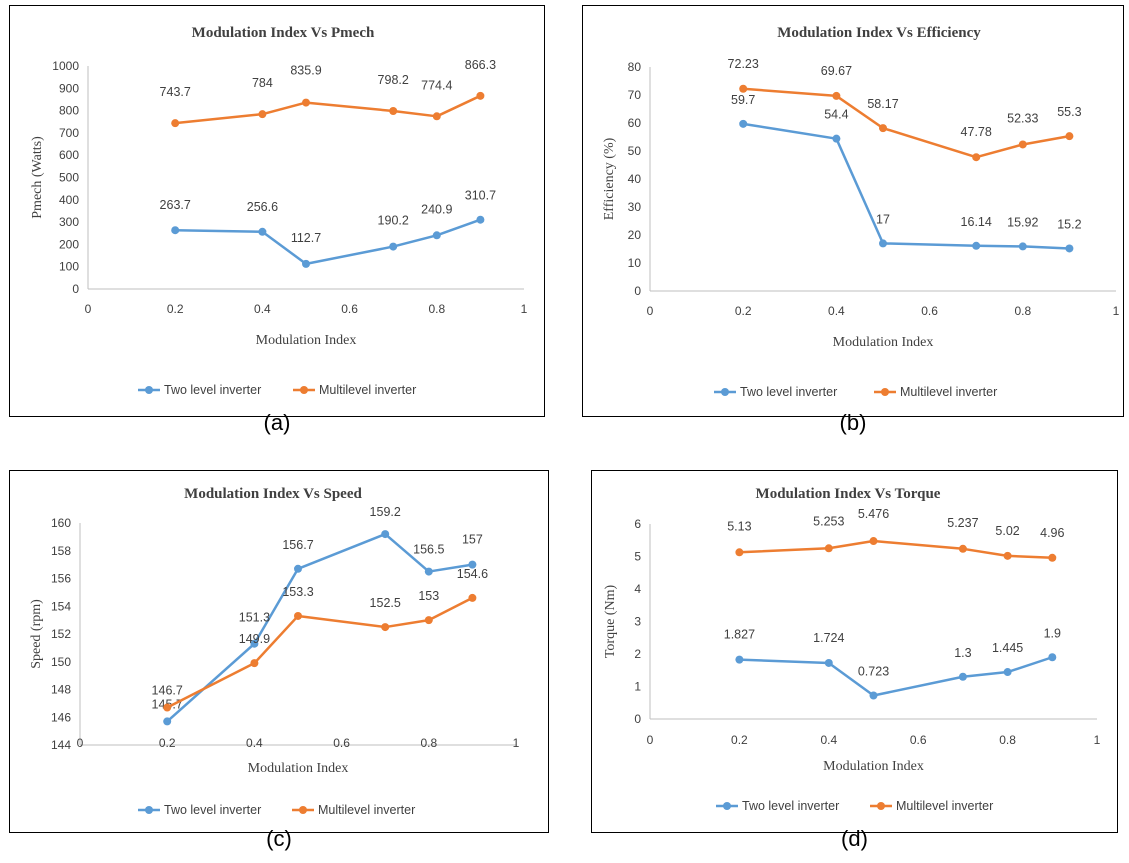  Describe the element at coordinates (428, 596) in the screenshot. I see `data-label: 153` at that location.